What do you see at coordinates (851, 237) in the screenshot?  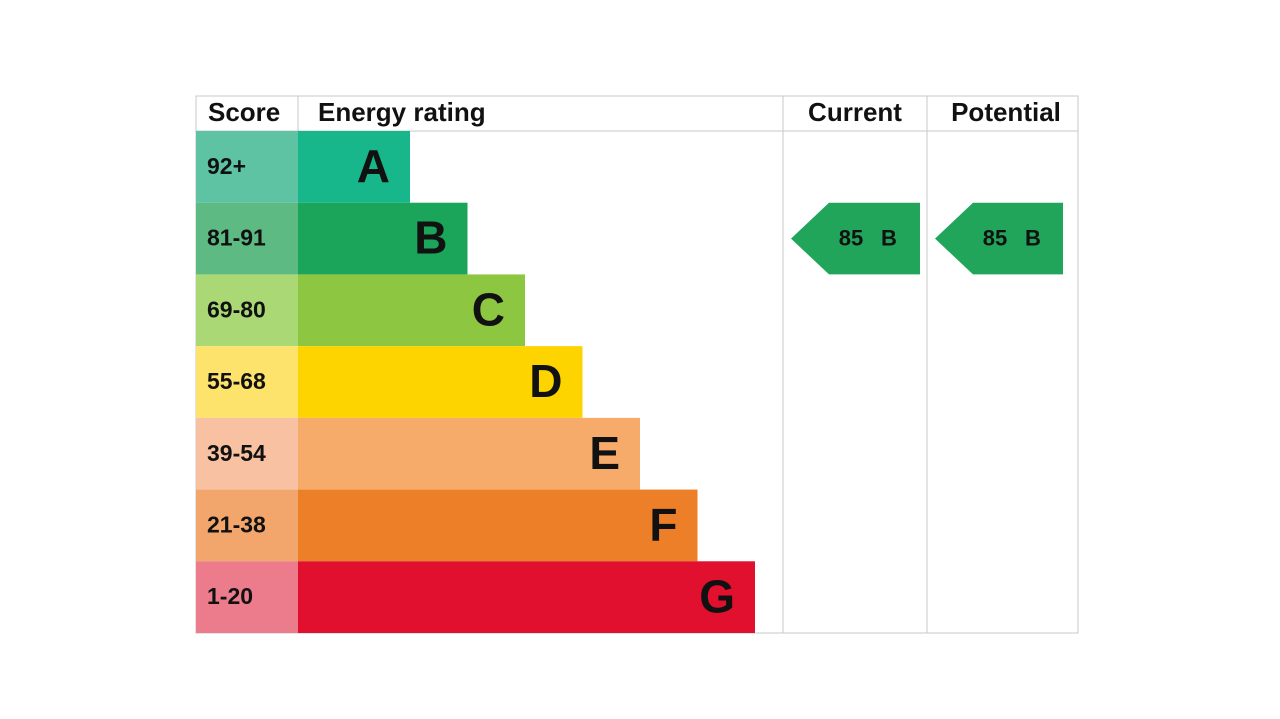 I see `current-score: 85` at bounding box center [851, 237].